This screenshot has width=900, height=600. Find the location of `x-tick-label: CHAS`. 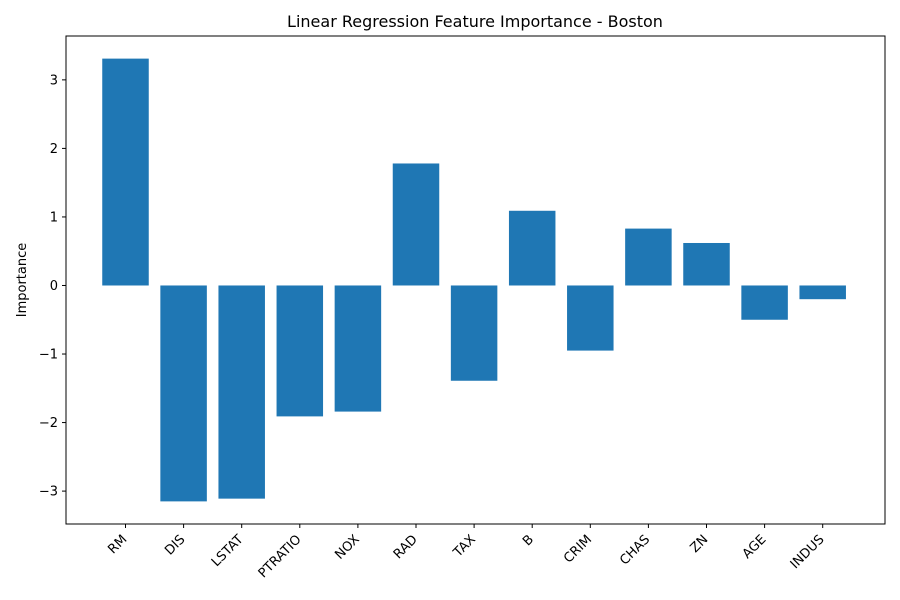

x-tick-label: CHAS is located at coordinates (635, 550).